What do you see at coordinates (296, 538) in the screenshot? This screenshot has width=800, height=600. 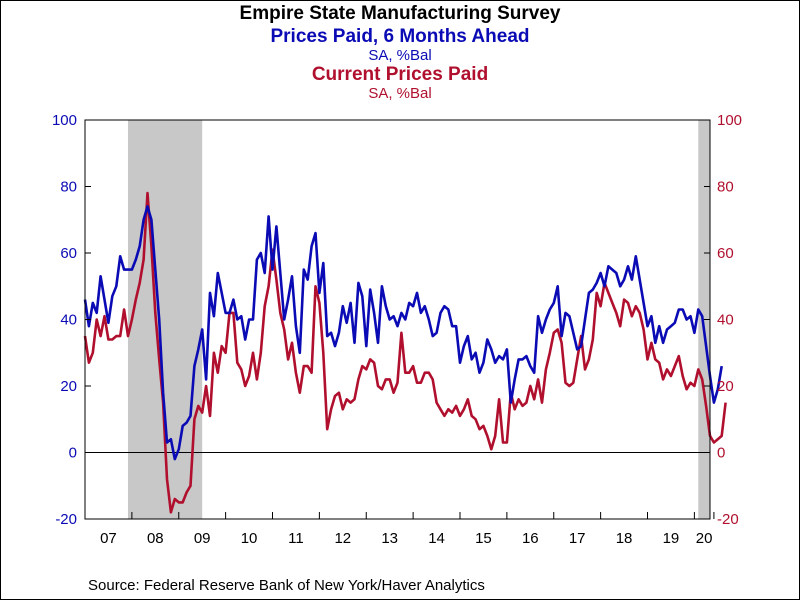 I see `x-tick-label: 11` at bounding box center [296, 538].